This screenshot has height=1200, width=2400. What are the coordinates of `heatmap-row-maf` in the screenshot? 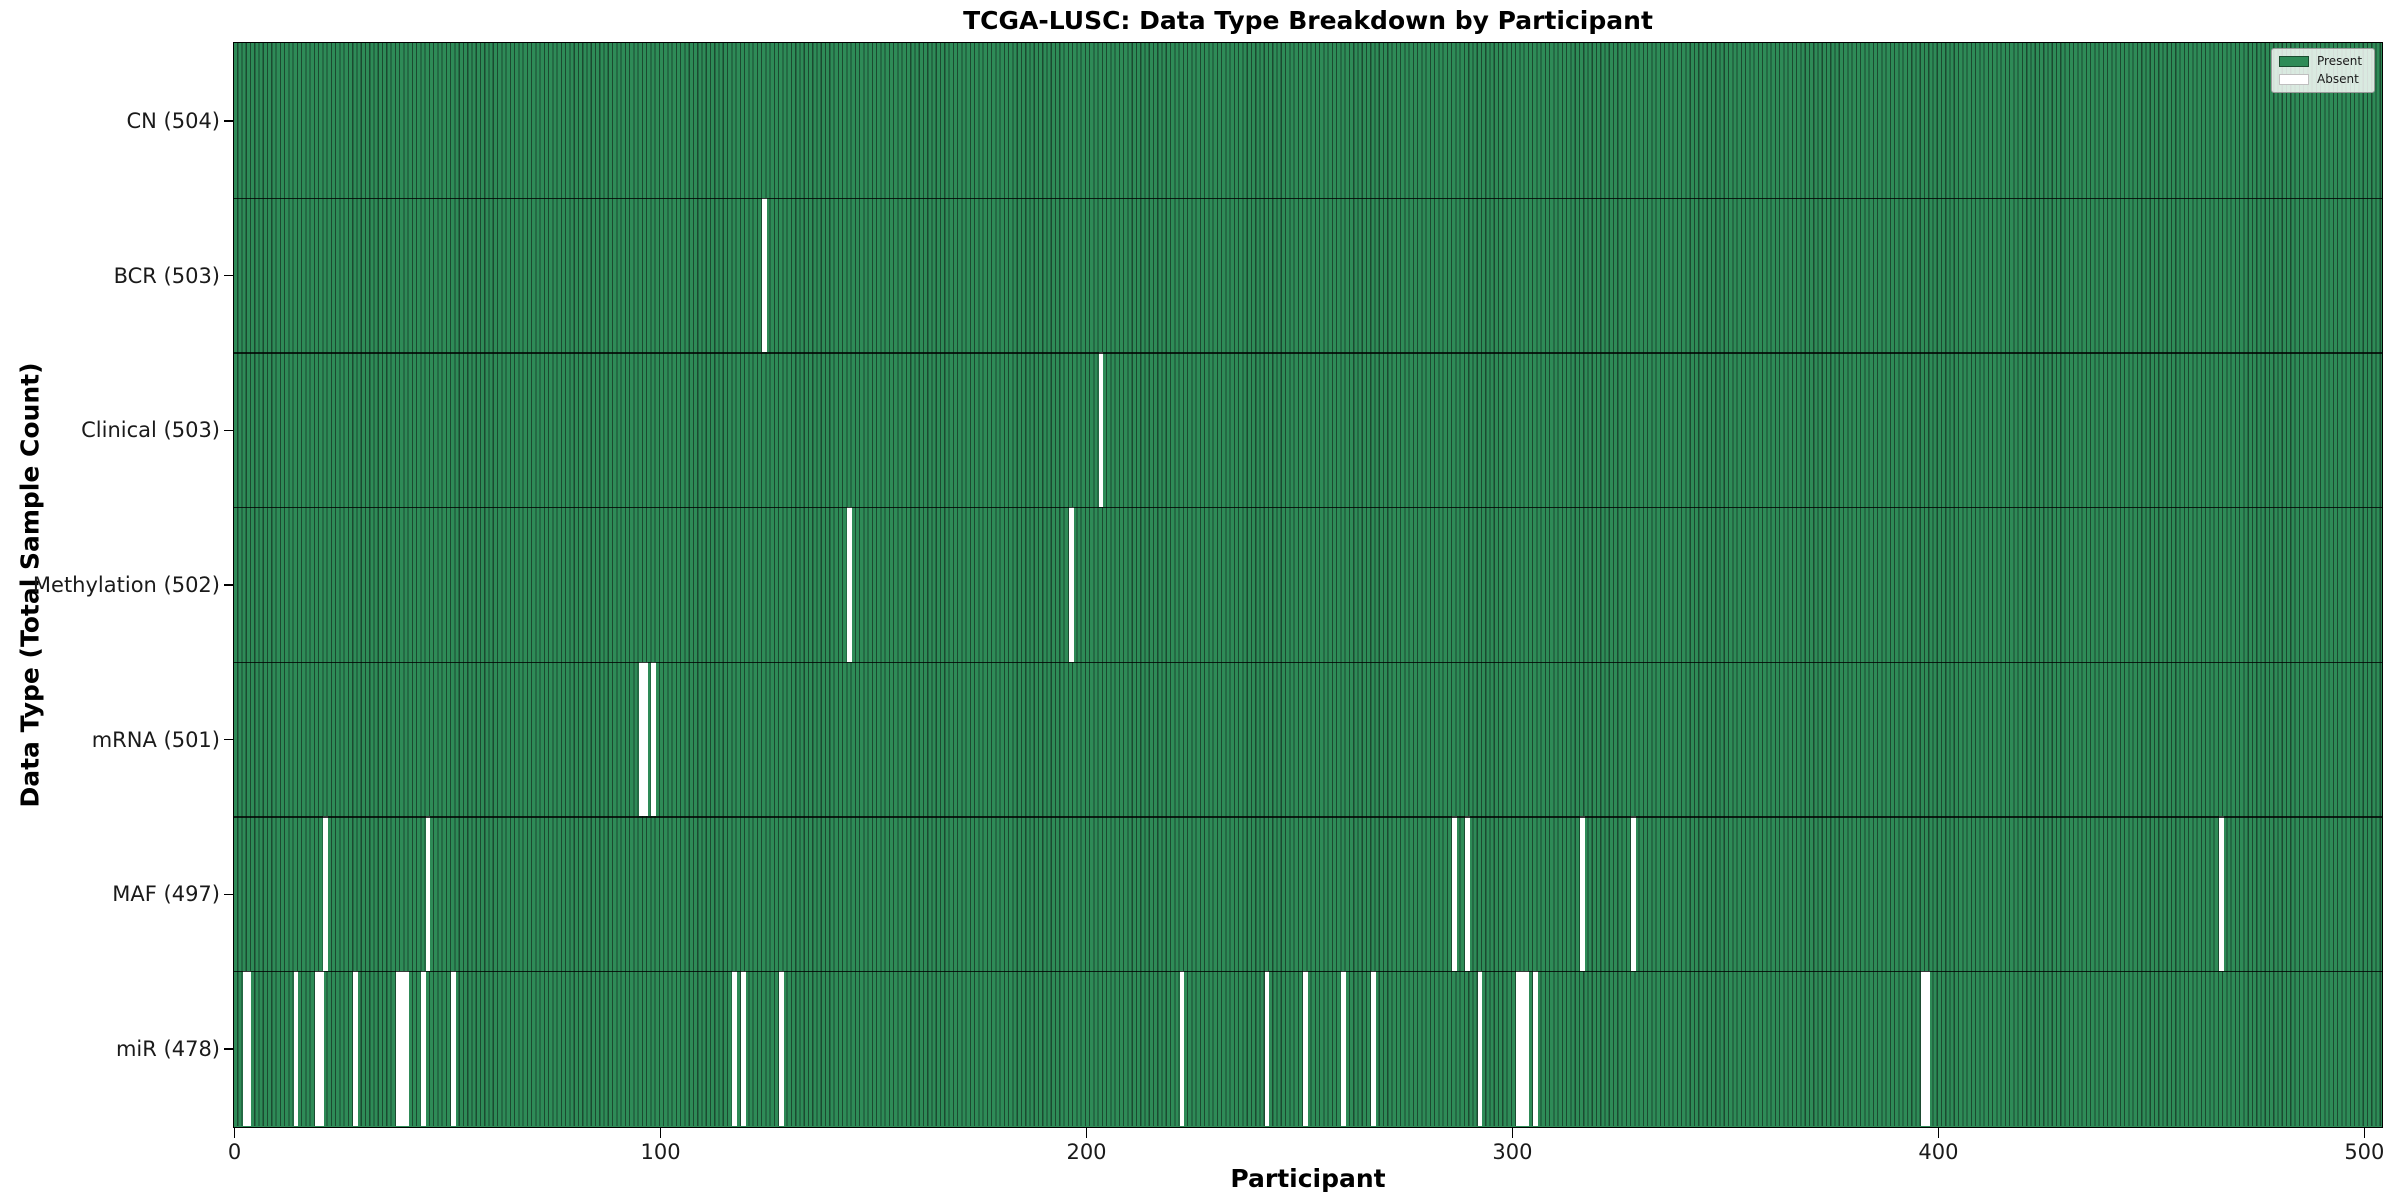 It's located at (1308, 894).